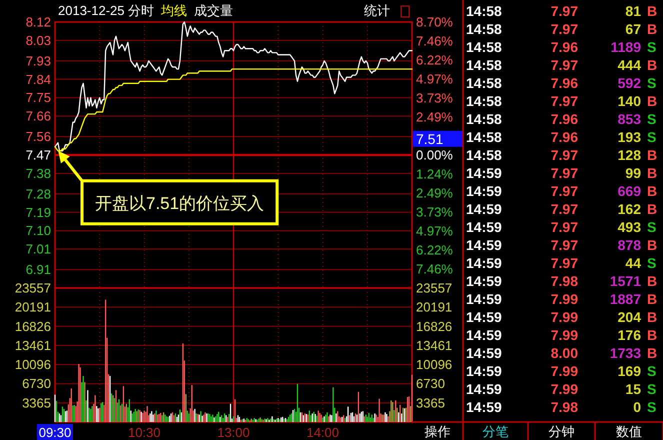 This screenshot has height=440, width=663. What do you see at coordinates (430, 138) in the screenshot?
I see `text: 7.51` at bounding box center [430, 138].